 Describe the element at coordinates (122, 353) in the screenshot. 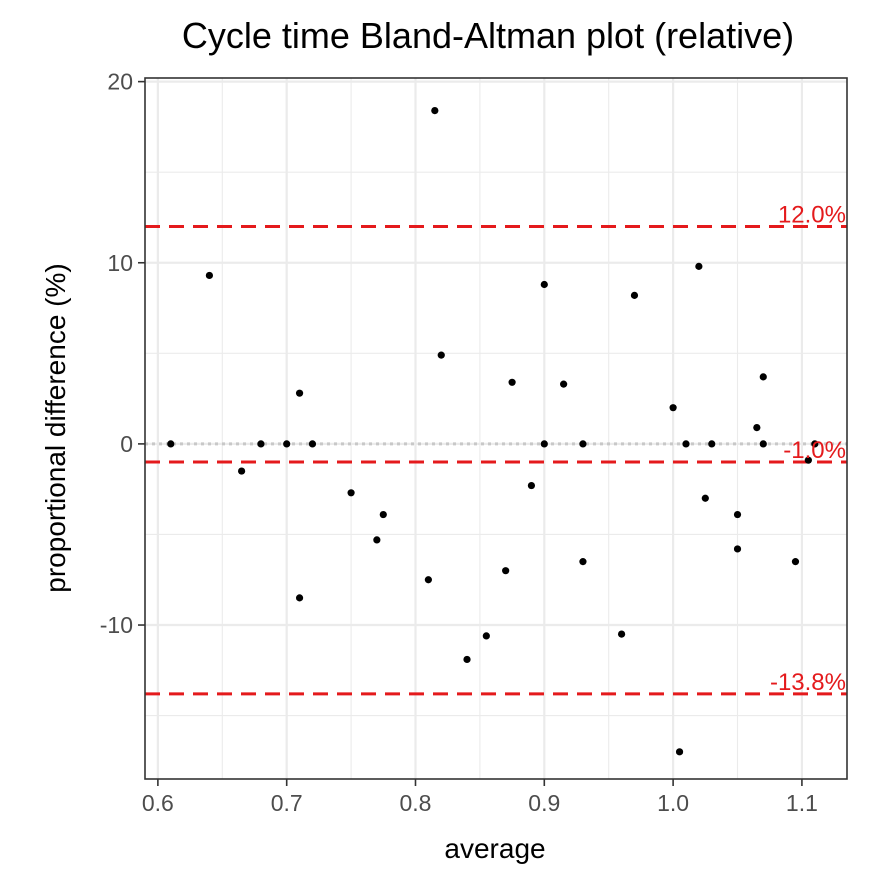

I see `y-axis-ticks: -10 0 10 20` at that location.